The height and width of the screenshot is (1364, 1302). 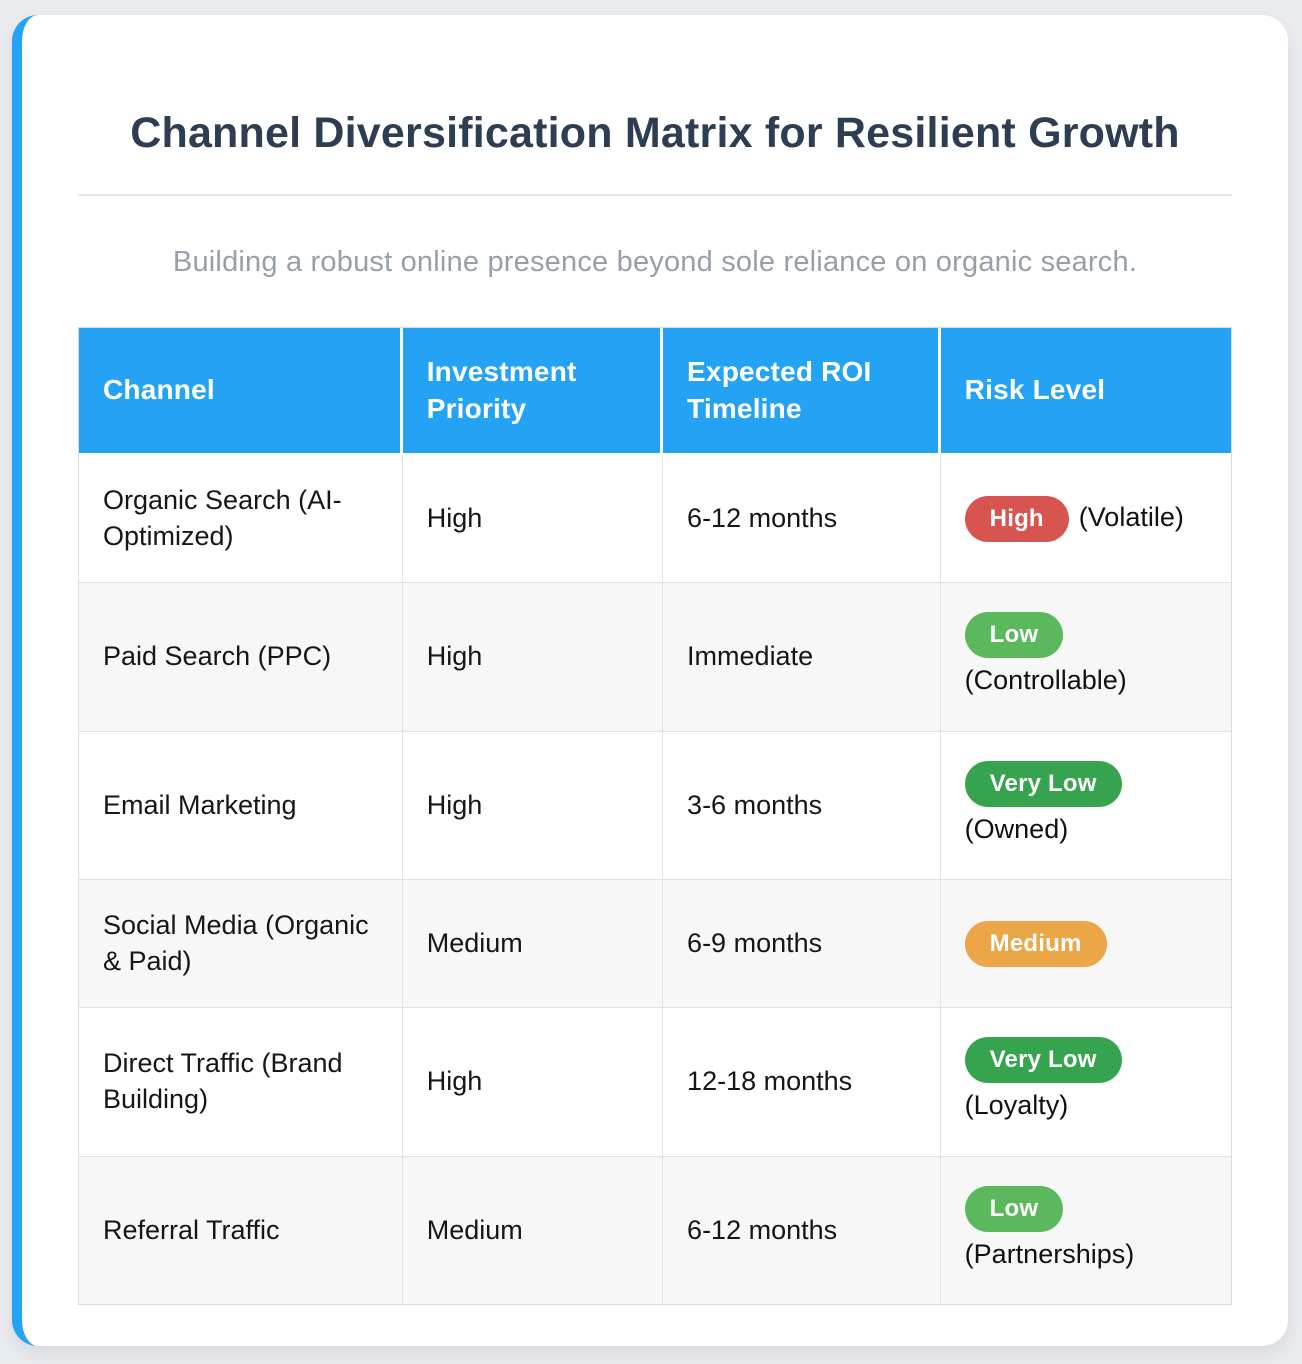 I want to click on column-header-risk: Risk Level, so click(x=1085, y=391).